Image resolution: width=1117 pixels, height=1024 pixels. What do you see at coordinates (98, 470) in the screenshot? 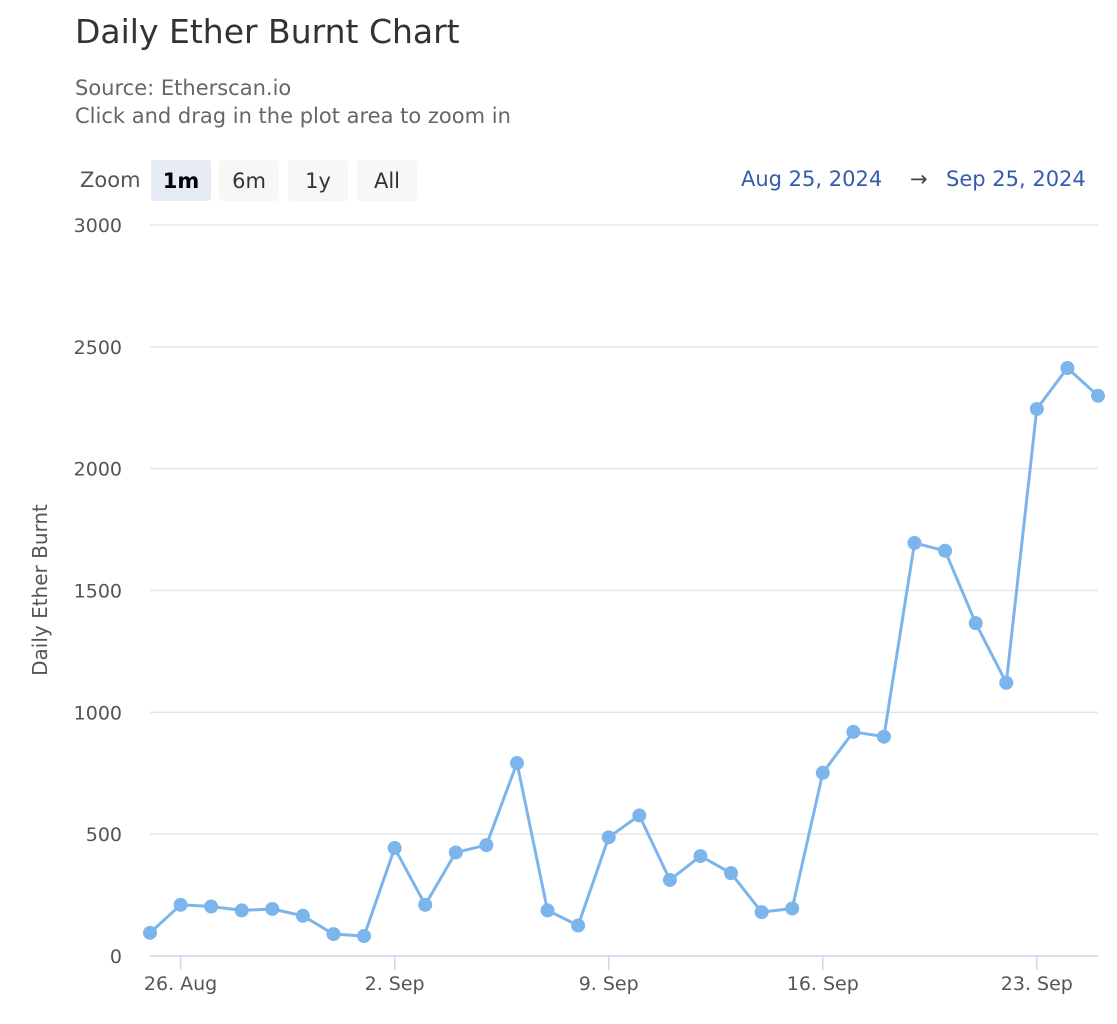
I see `y-tick-label: 2000` at bounding box center [98, 470].